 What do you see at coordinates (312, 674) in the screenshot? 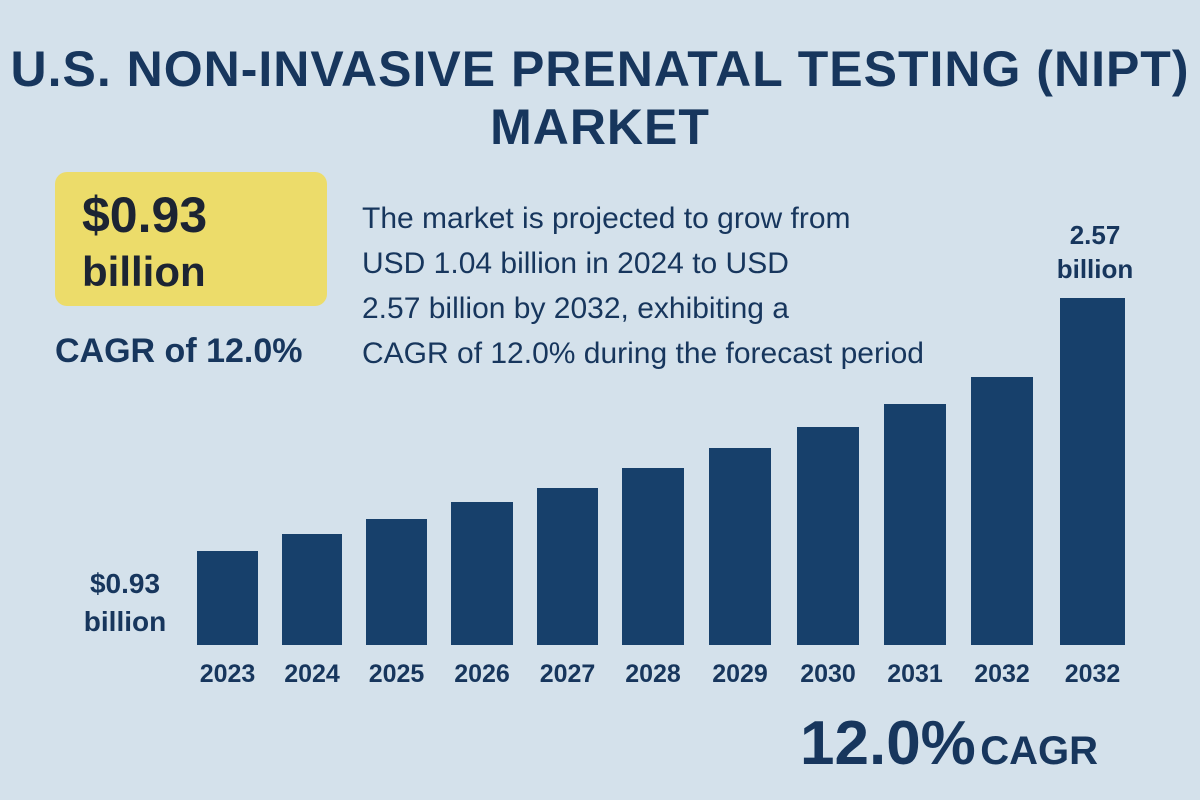
I see `x-tick-label: 2024` at bounding box center [312, 674].